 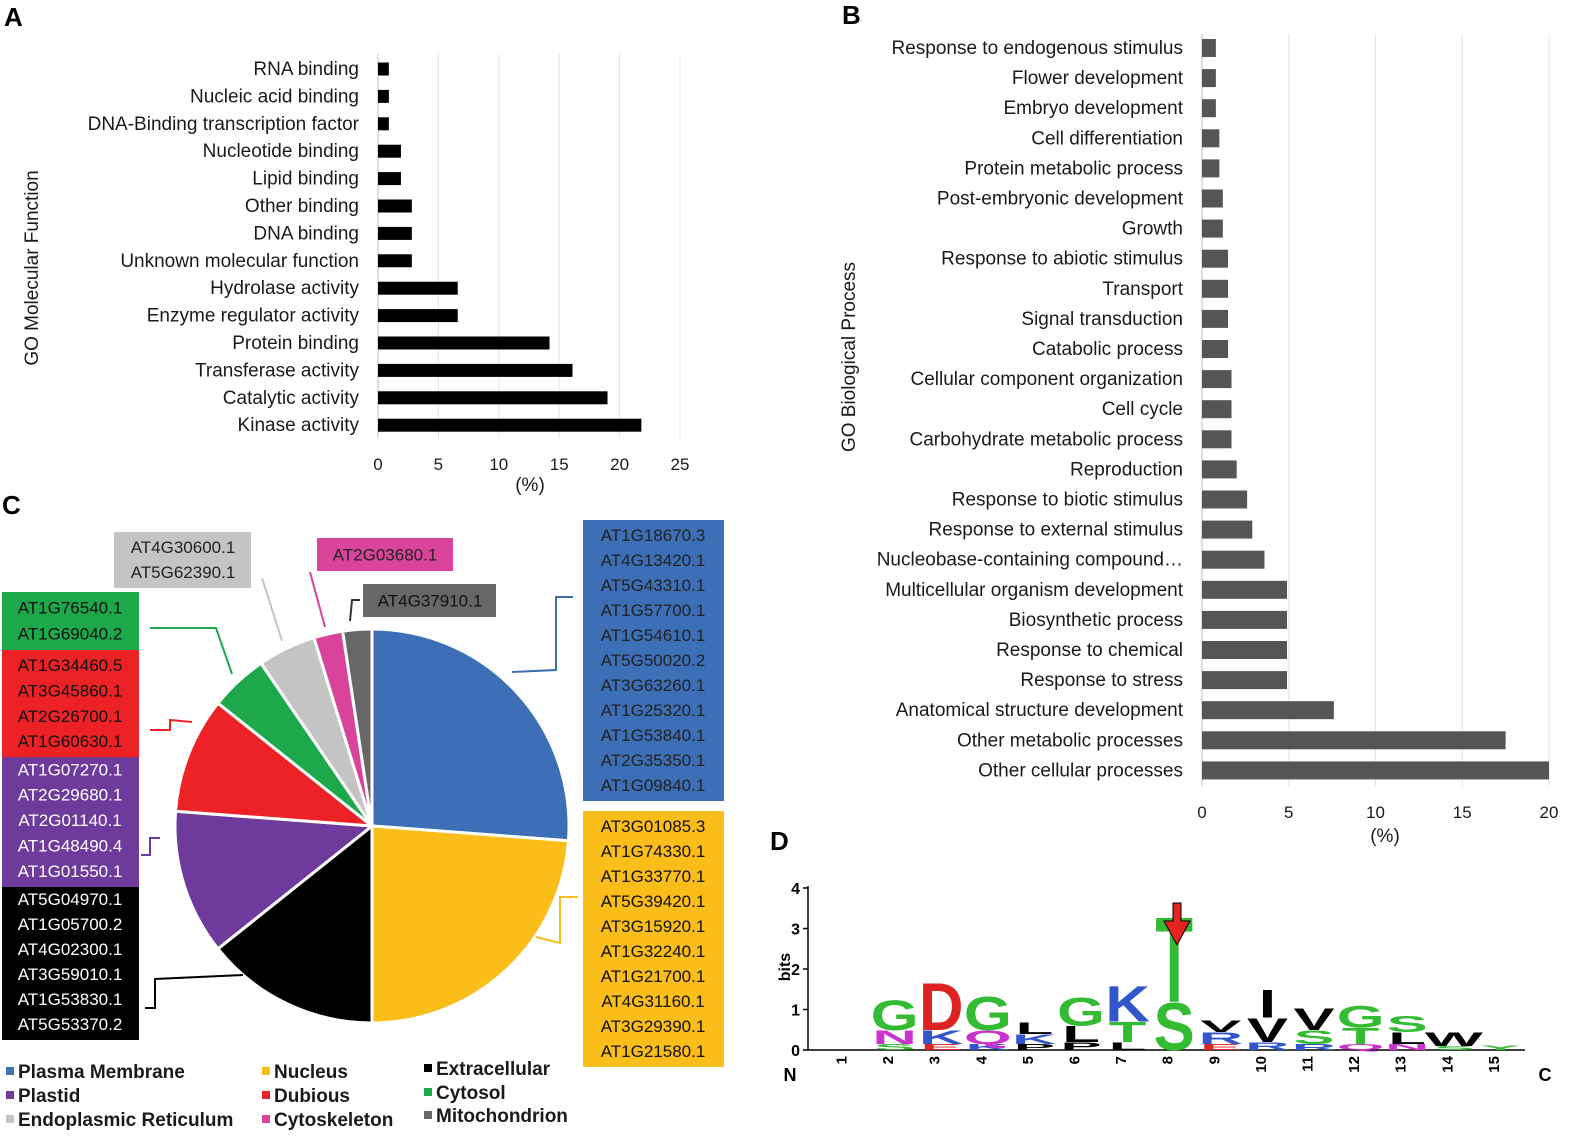 I want to click on logo-letter: K, so click(x=988, y=1046).